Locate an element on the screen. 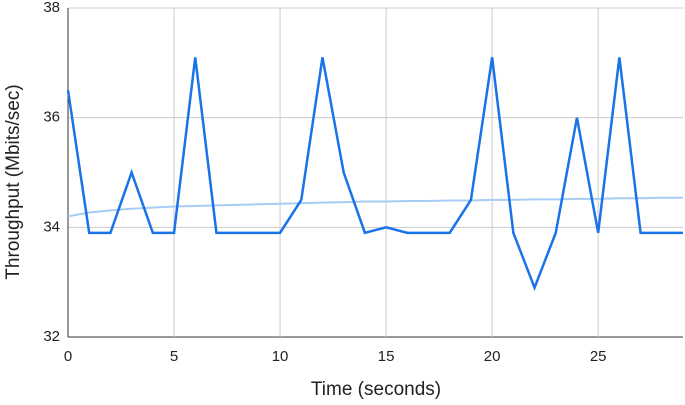 Image resolution: width=685 pixels, height=405 pixels. data-line is located at coordinates (375, 207).